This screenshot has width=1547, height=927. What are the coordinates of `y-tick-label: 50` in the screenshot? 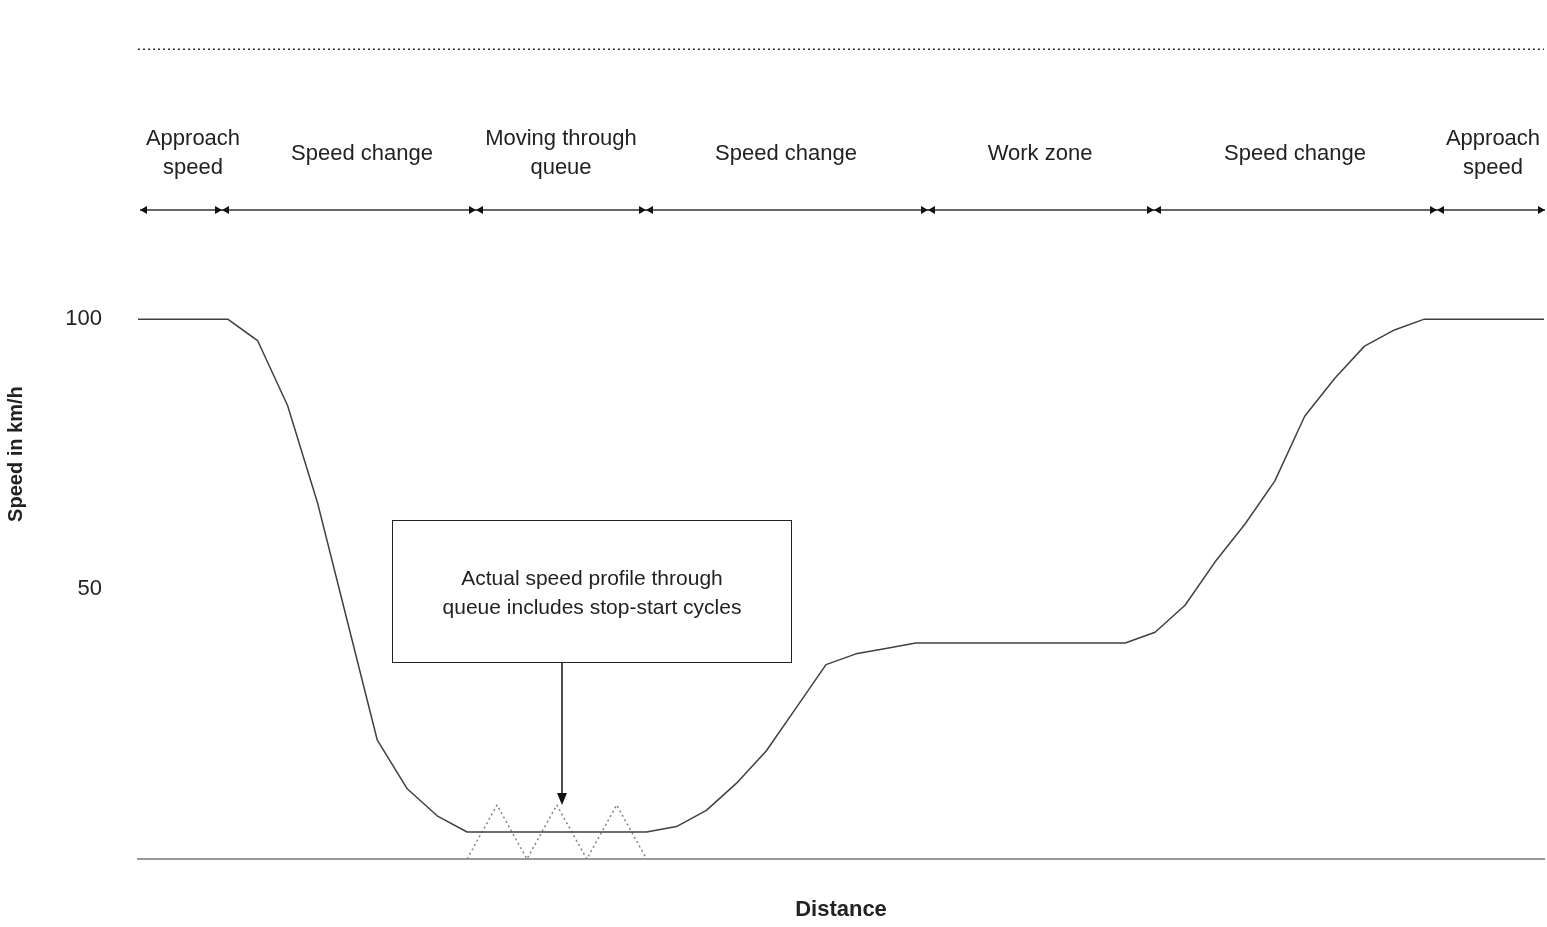 It's located at (89, 588).